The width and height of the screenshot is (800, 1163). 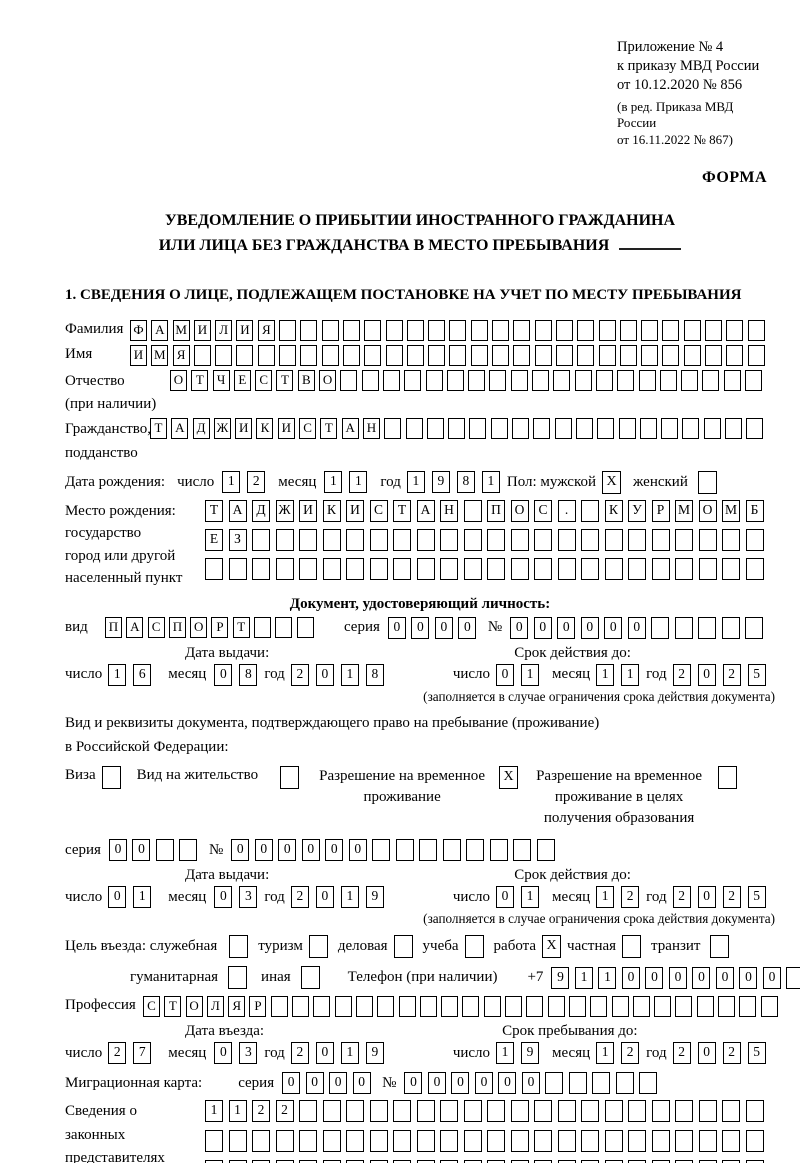 What do you see at coordinates (215, 1007) in the screenshot?
I see `char-box: Л` at bounding box center [215, 1007].